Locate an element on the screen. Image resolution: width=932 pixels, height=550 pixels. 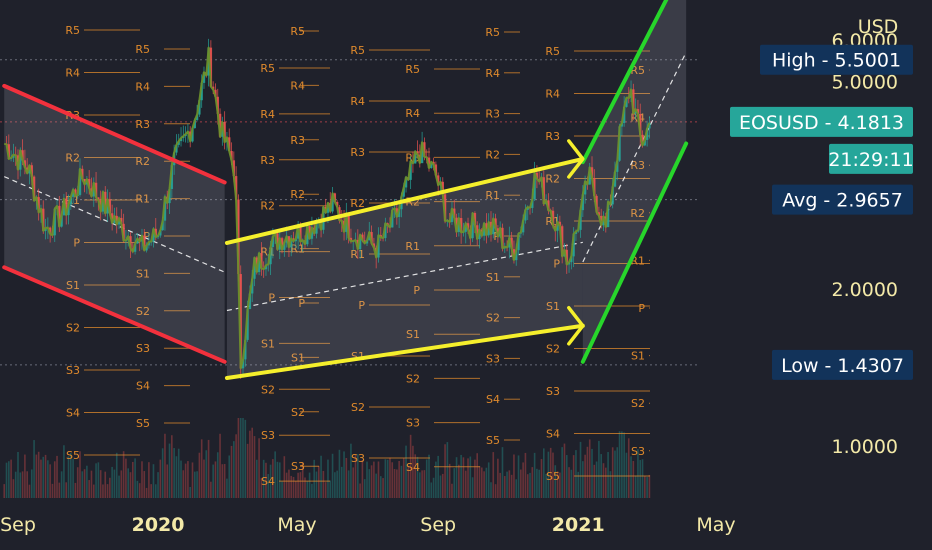
pivot-label-r1: R1 is located at coordinates (142, 199).